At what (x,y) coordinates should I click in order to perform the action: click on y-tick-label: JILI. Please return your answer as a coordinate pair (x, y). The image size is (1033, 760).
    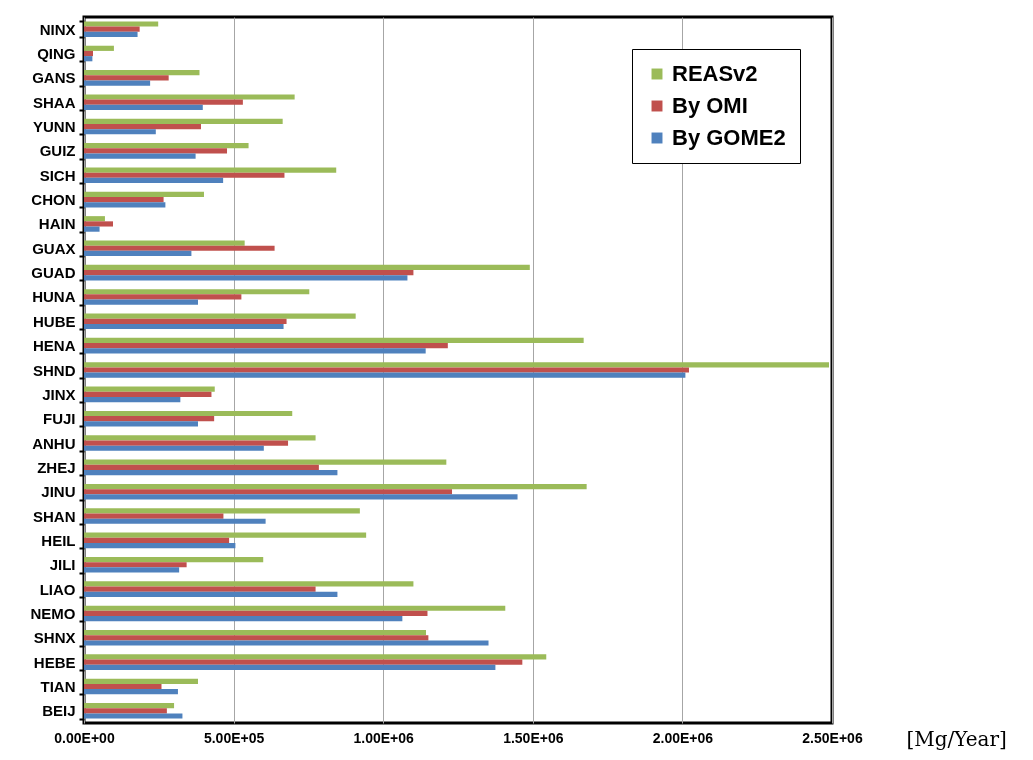
    Looking at the image, I should click on (62, 565).